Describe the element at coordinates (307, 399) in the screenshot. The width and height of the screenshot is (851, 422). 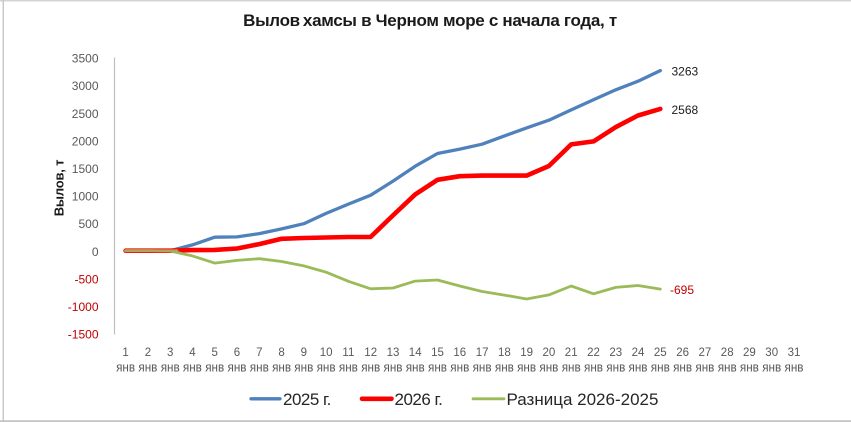
I see `svg-text: 2025 г.` at that location.